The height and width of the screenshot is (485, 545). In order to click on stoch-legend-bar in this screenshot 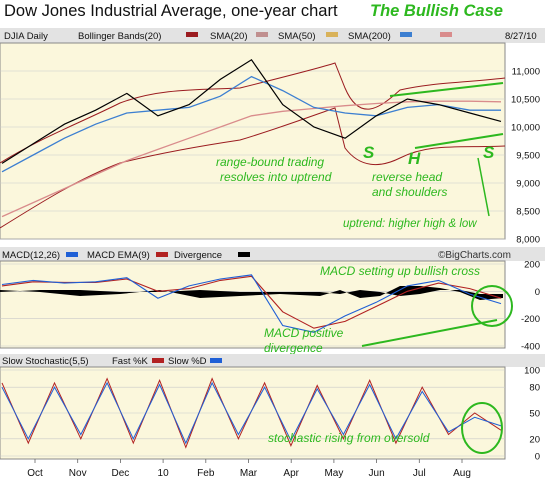, I will do `click(272, 360)`.